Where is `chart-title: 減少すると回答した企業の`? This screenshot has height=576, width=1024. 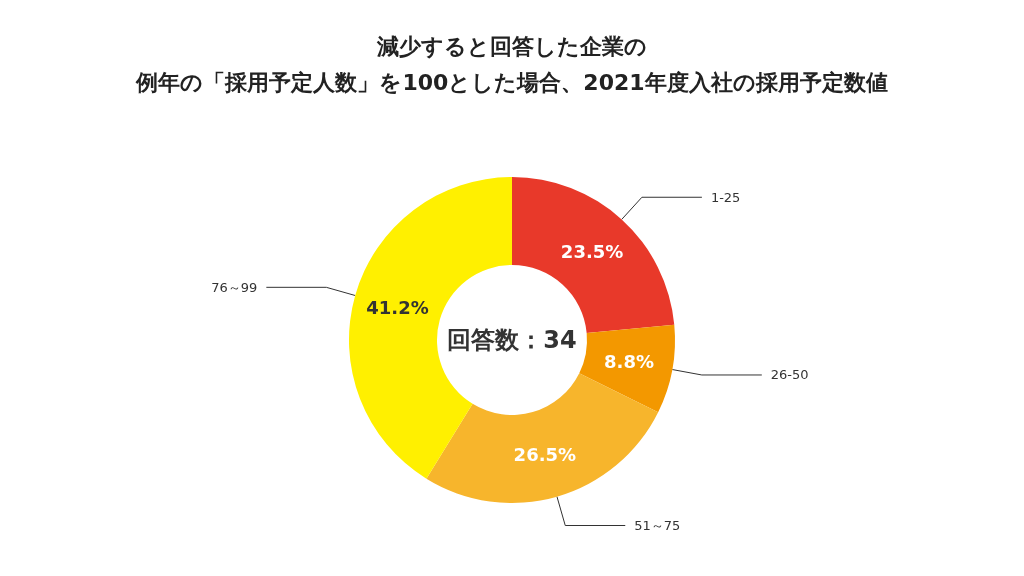 chart-title: 減少すると回答した企業の is located at coordinates (511, 46).